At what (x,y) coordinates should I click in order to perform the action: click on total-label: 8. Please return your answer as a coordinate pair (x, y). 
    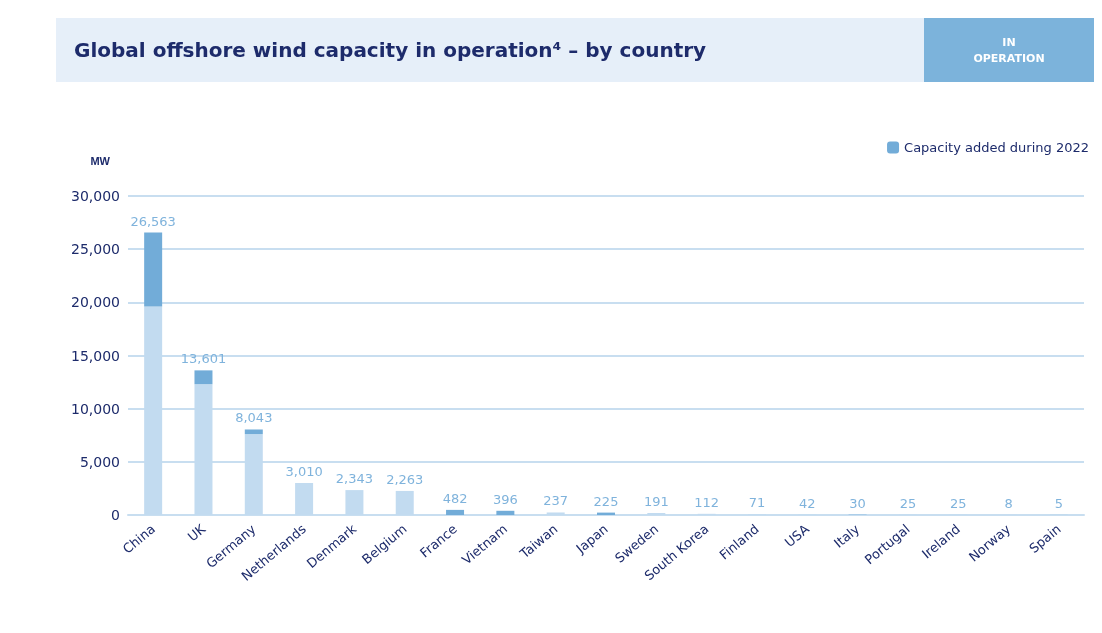
    Looking at the image, I should click on (1008, 503).